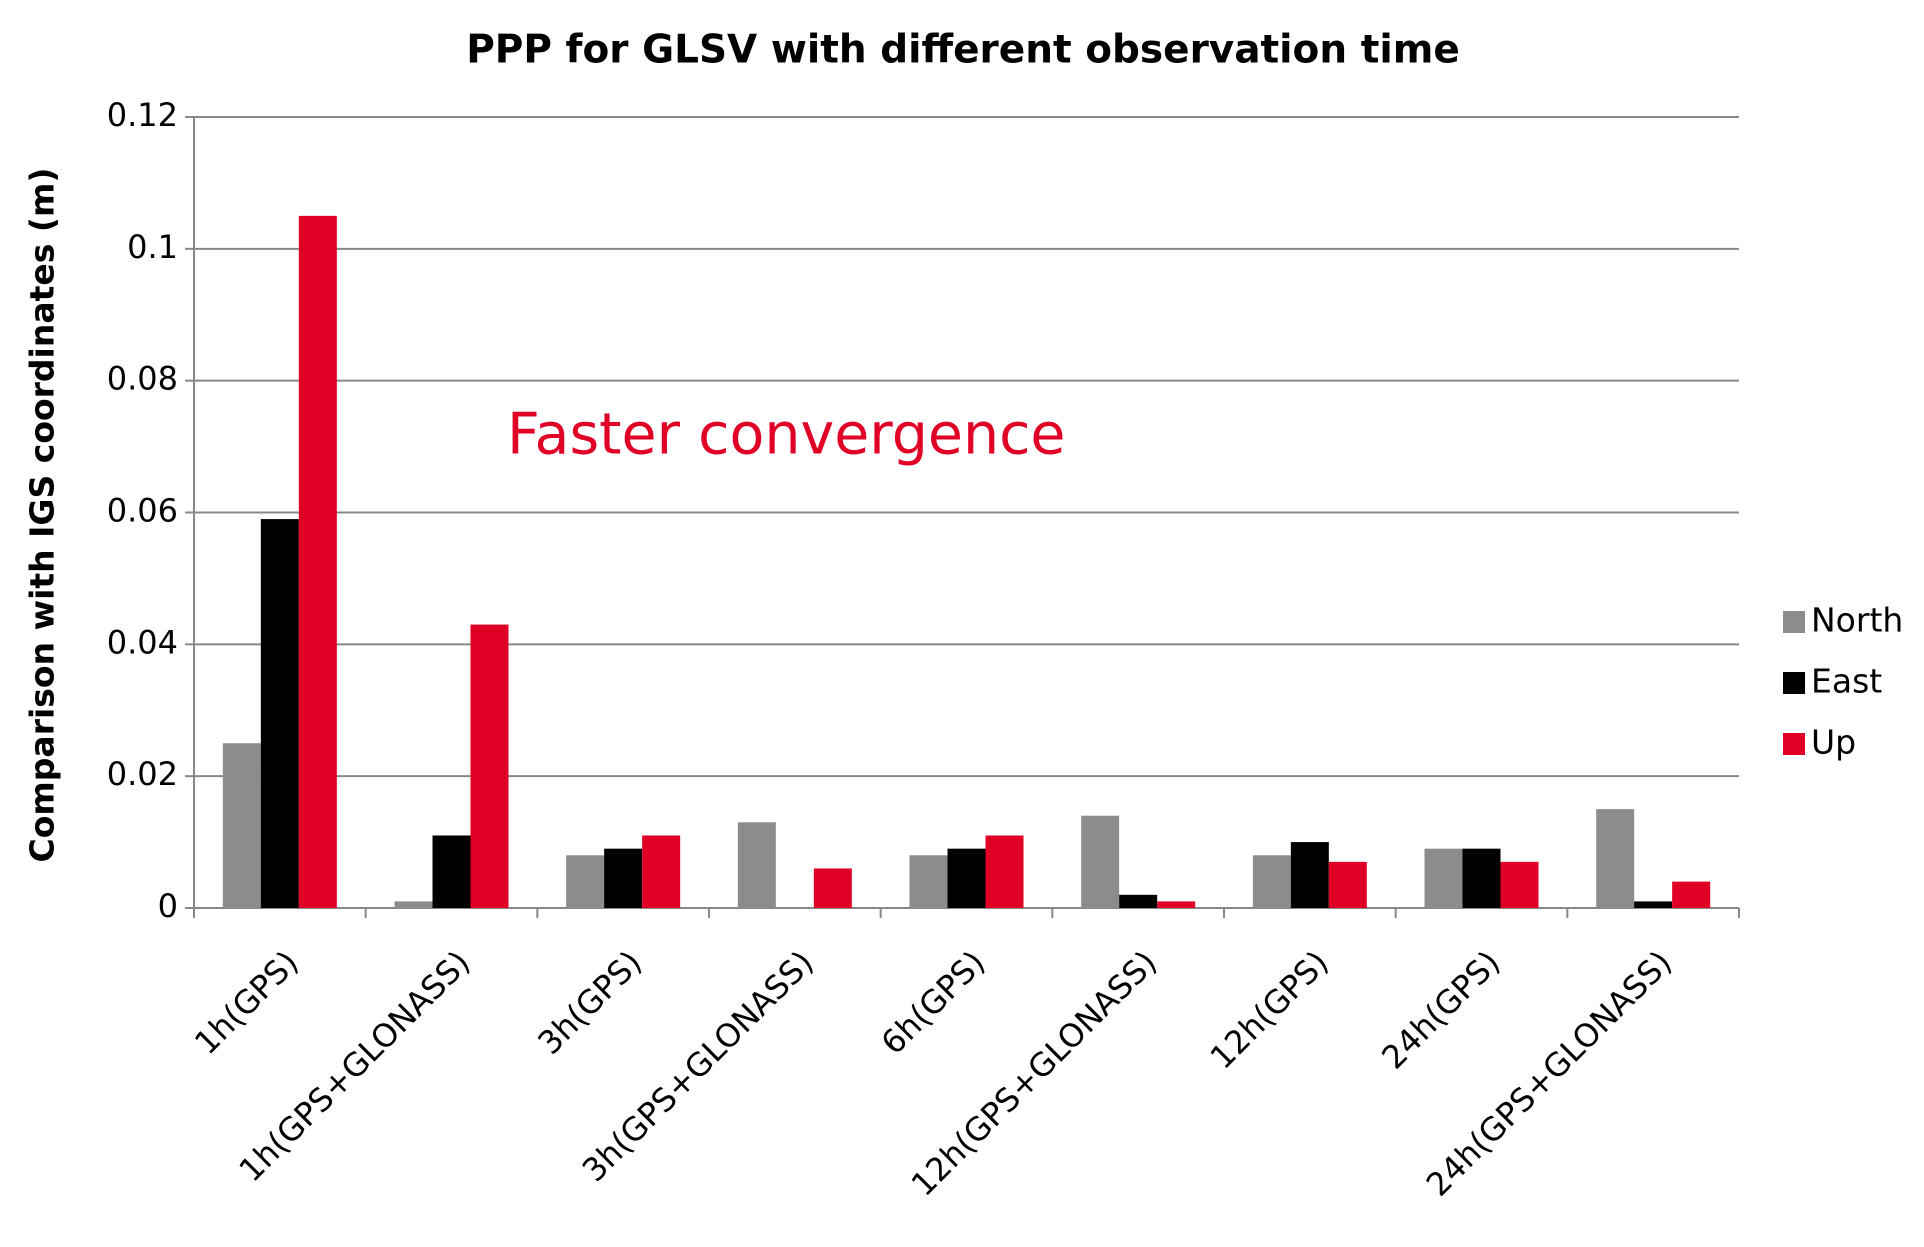 This screenshot has height=1247, width=1924. Describe the element at coordinates (786, 435) in the screenshot. I see `annotation: Faster convergence` at that location.